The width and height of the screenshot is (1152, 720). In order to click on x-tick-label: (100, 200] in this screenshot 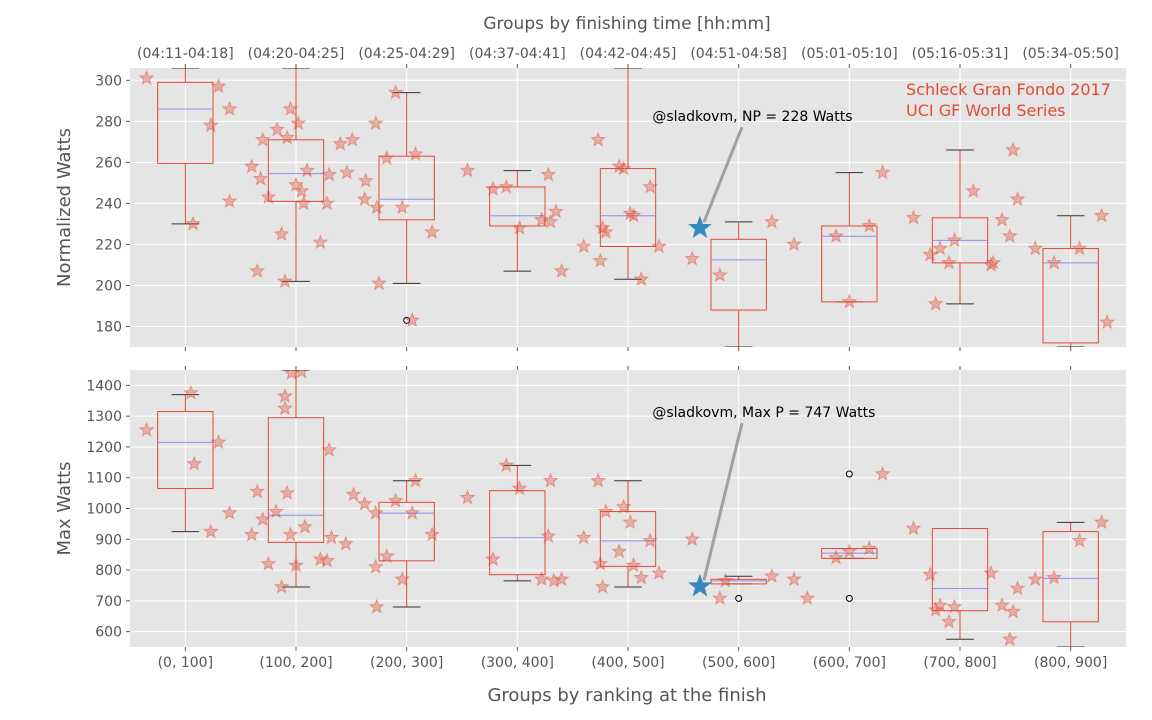, I will do `click(295, 663)`.